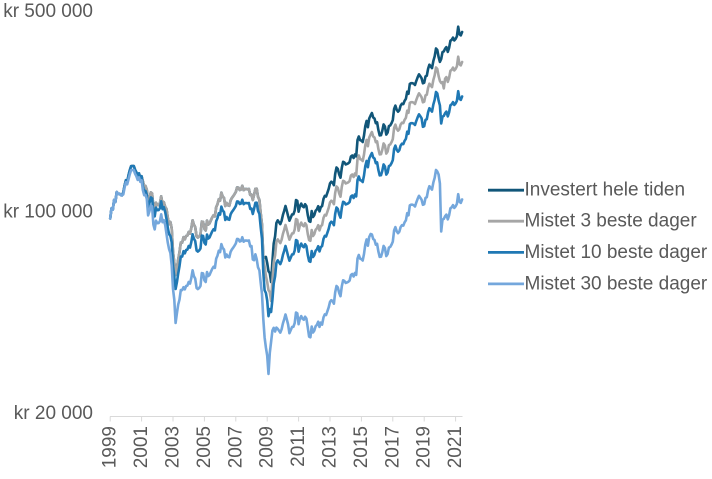 The height and width of the screenshot is (479, 712). What do you see at coordinates (173, 447) in the screenshot?
I see `svg-text: 2003` at bounding box center [173, 447].